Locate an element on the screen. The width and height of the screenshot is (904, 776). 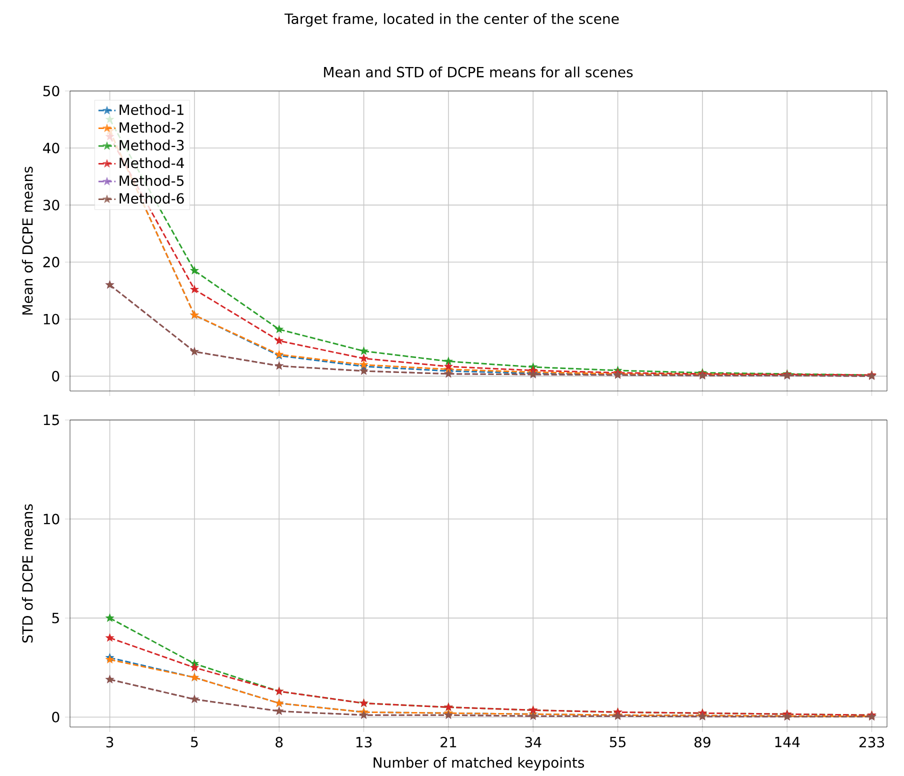
x-tick-label: 34 is located at coordinates (533, 742).